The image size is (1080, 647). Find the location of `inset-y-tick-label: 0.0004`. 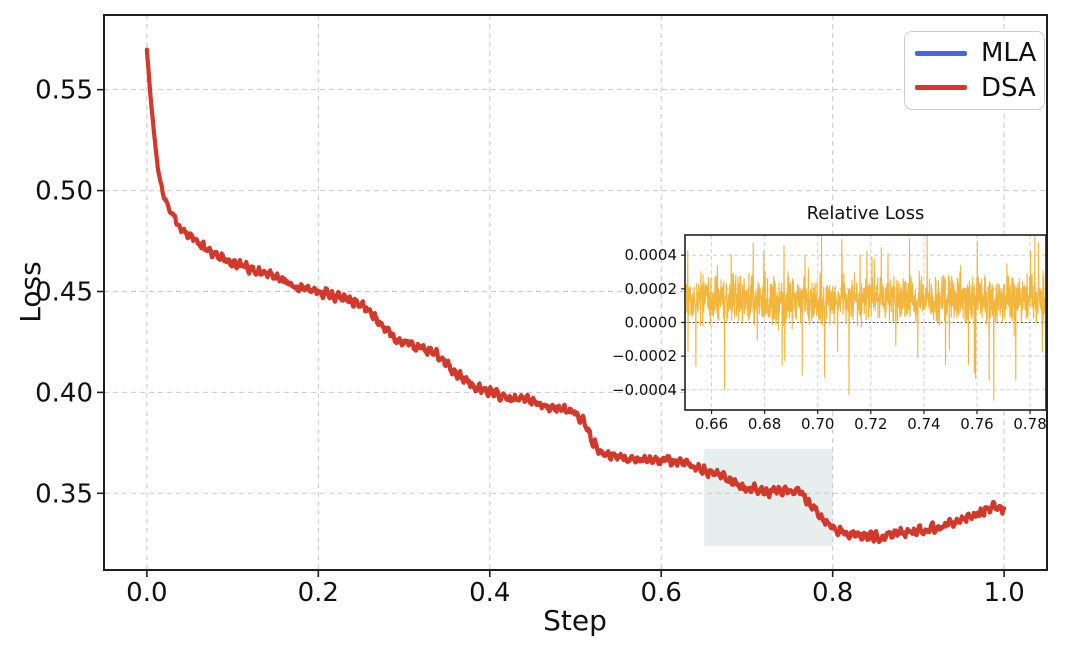

inset-y-tick-label: 0.0004 is located at coordinates (651, 255).